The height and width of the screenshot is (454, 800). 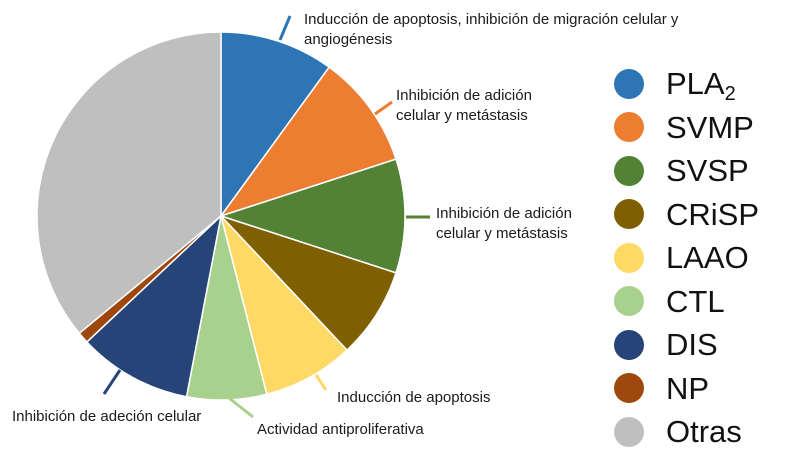 I want to click on legend-item-np: NP, so click(x=686, y=389).